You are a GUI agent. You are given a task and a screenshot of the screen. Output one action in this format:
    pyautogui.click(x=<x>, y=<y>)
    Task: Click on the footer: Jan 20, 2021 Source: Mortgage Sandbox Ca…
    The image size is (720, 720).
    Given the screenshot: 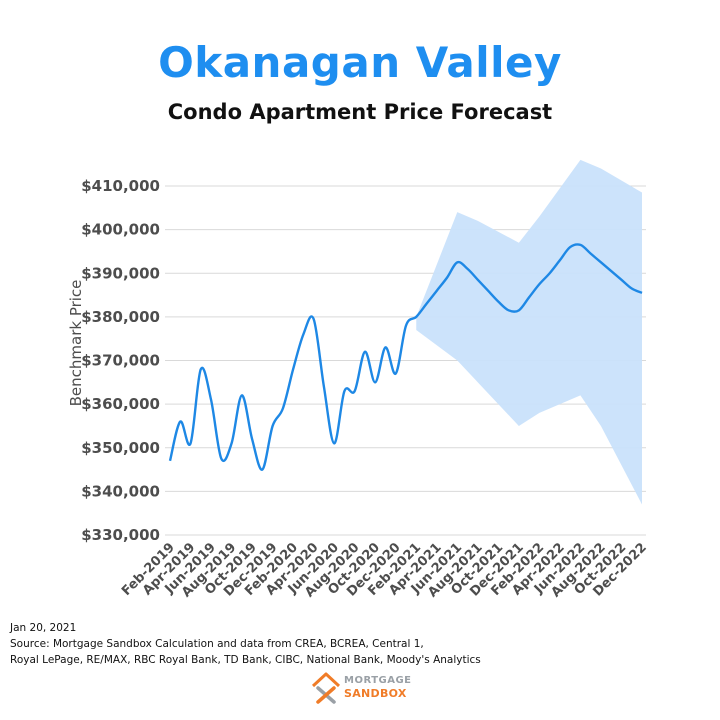 What is the action you would take?
    pyautogui.click(x=245, y=644)
    